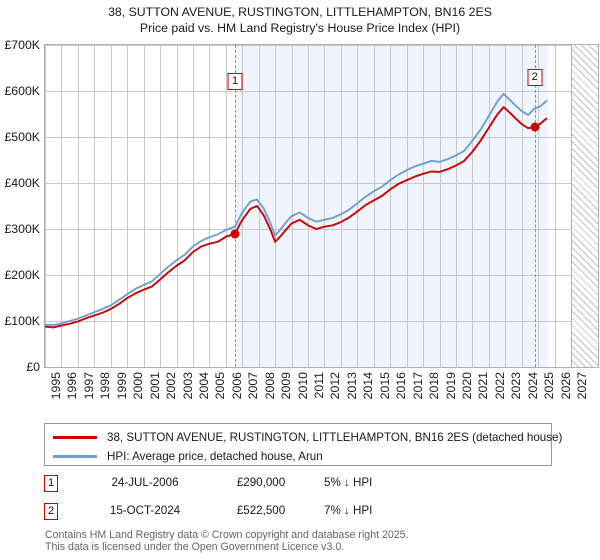  I want to click on x-axis-tick-label: 1997, so click(88, 386).